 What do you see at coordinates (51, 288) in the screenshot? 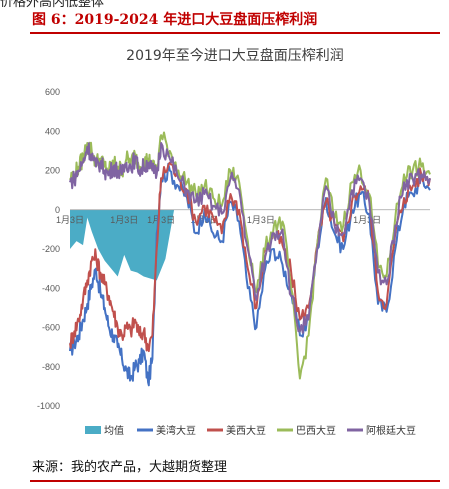
I see `y-tick-label: -400` at bounding box center [51, 288].